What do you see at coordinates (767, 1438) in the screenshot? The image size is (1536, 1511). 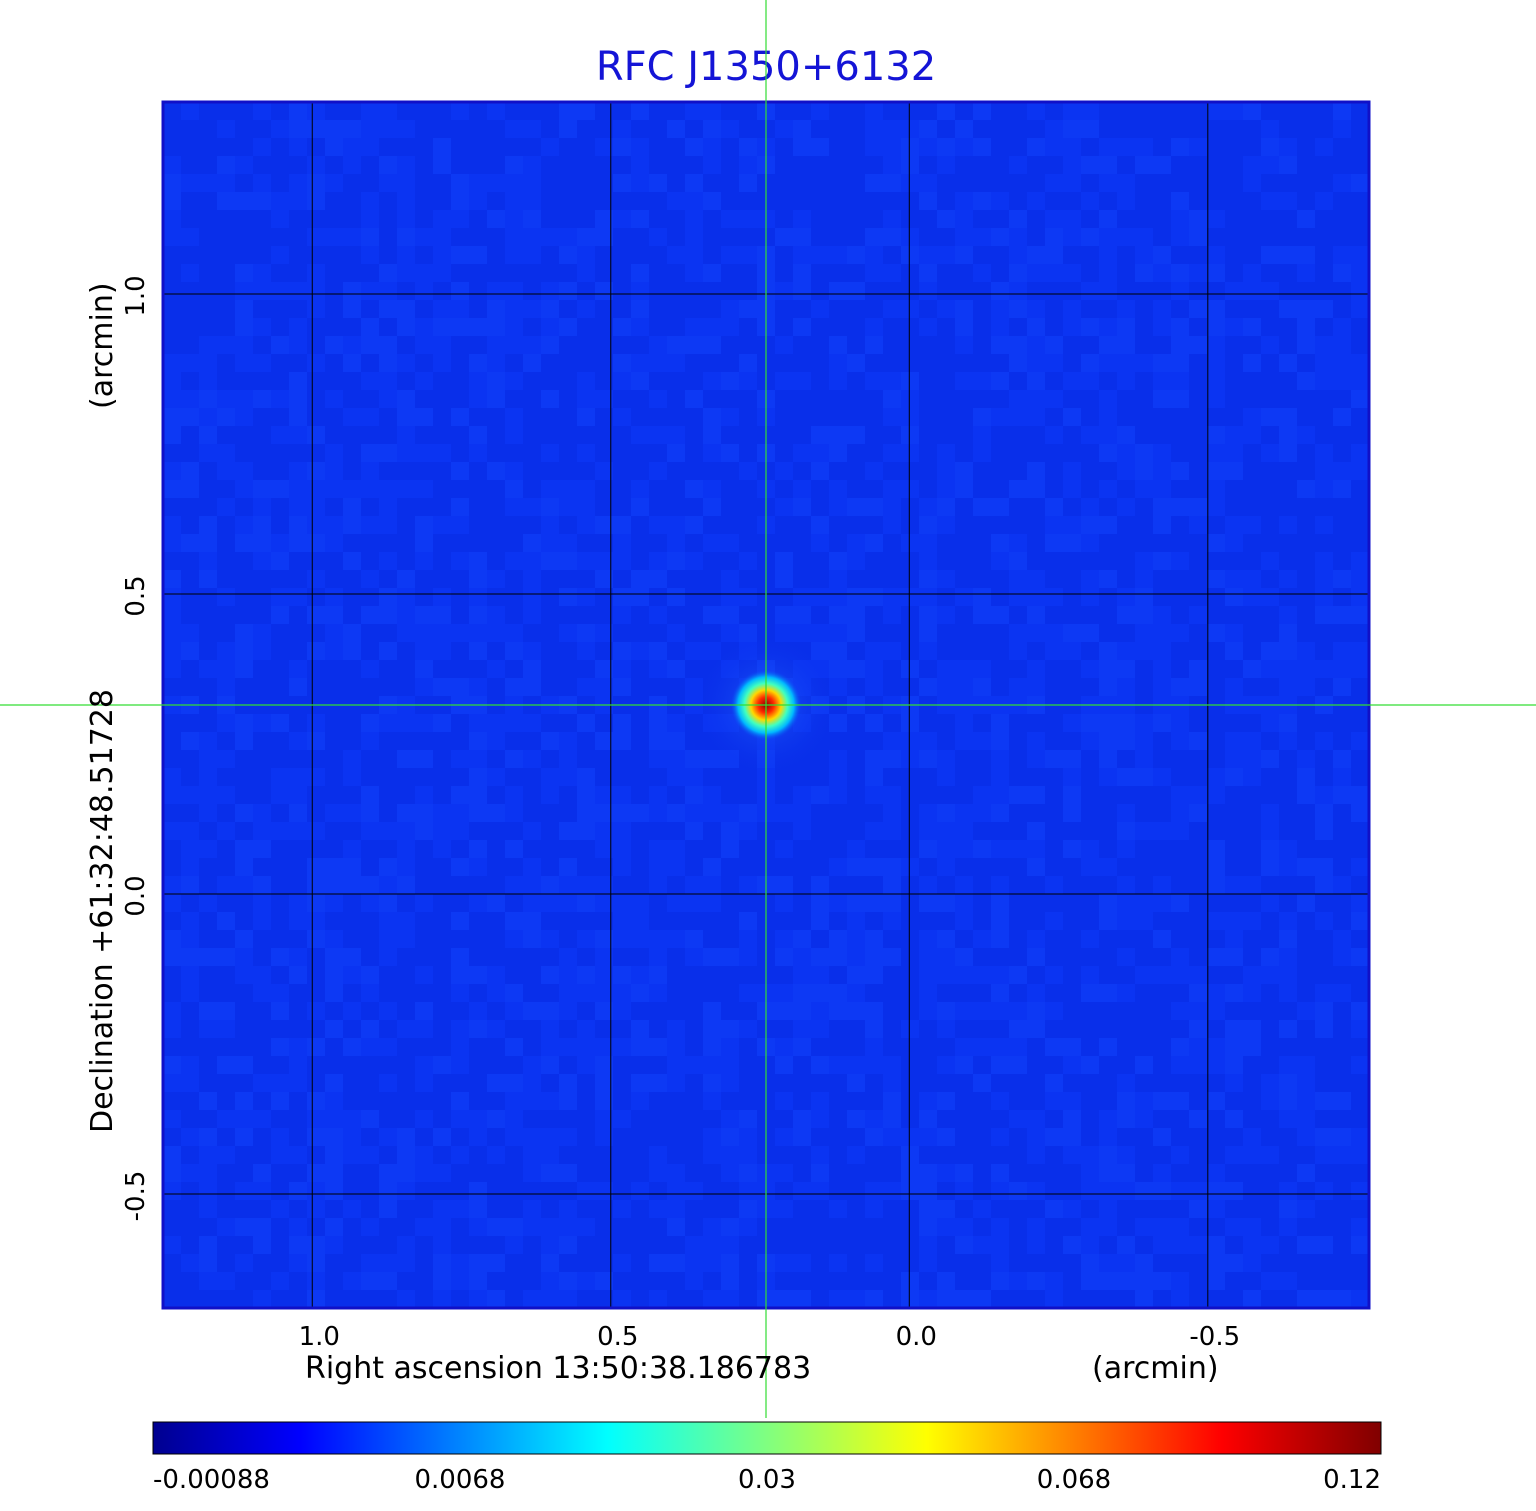 I see `colorbar` at bounding box center [767, 1438].